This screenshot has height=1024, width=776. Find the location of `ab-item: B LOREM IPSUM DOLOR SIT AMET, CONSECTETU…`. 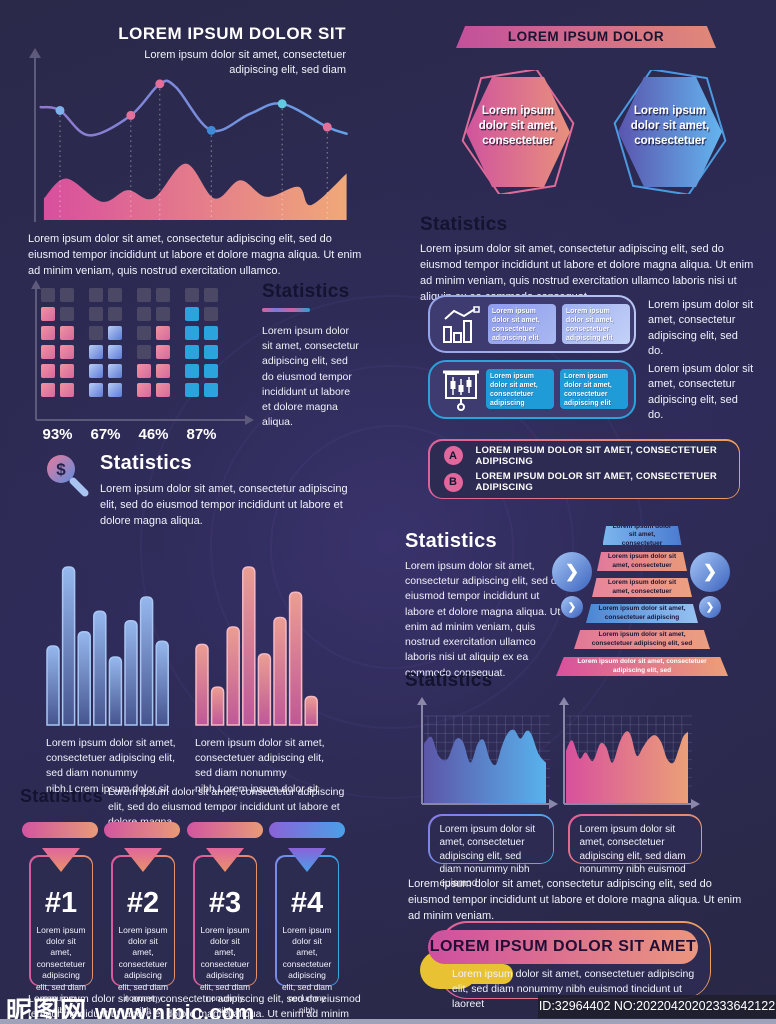

ab-item: B LOREM IPSUM DOLOR SIT AMET, CONSECTETU… is located at coordinates (591, 482).